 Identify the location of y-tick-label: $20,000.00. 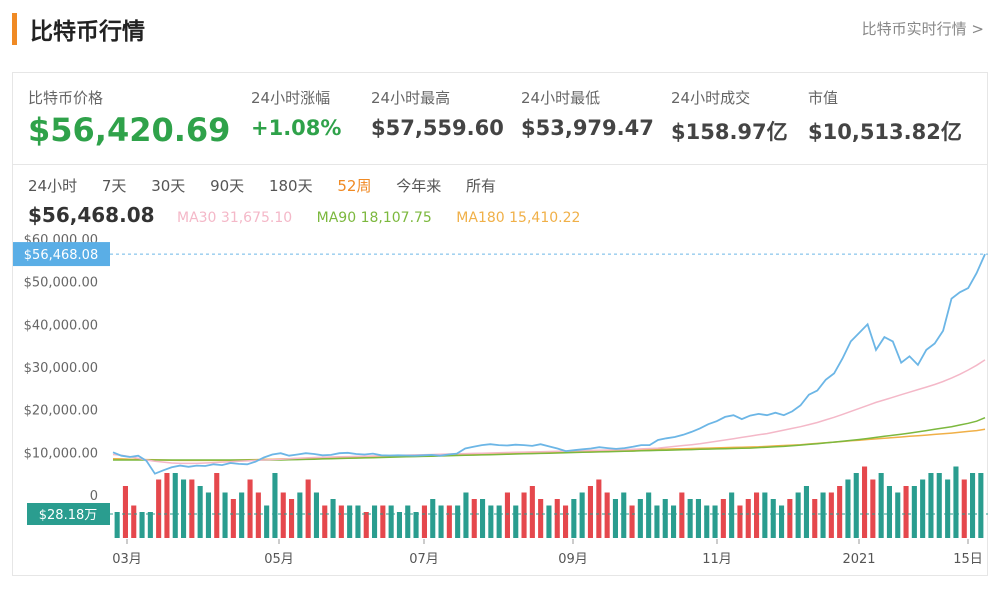
(61, 411).